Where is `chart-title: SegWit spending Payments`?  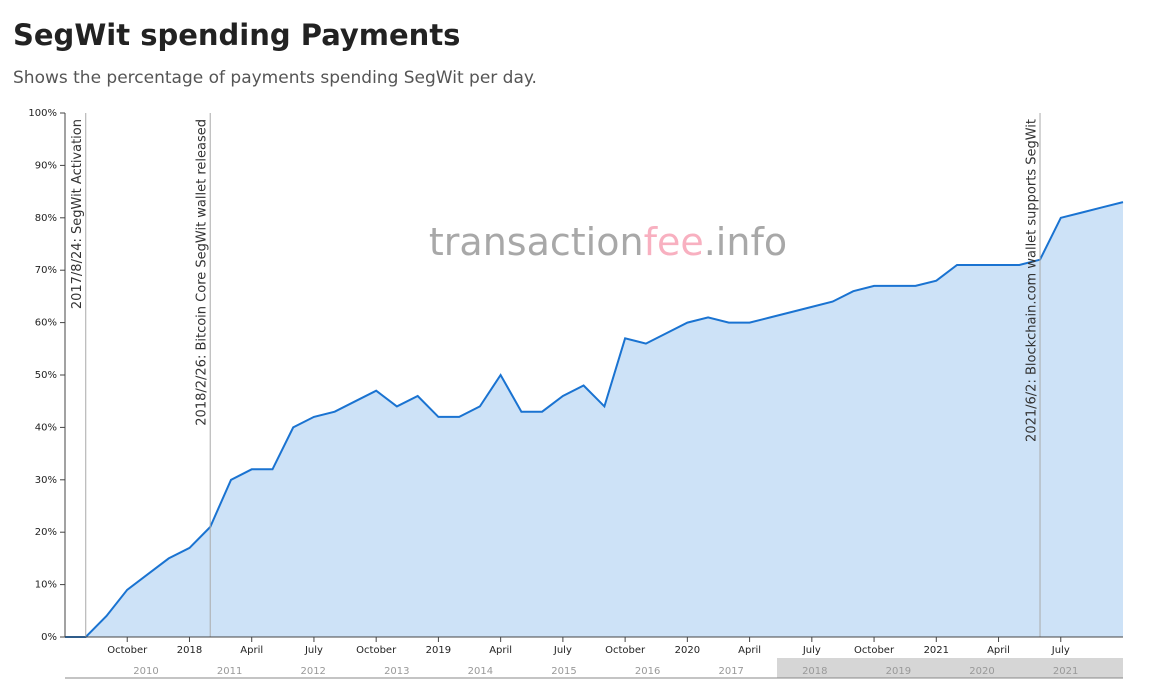 chart-title: SegWit spending Payments is located at coordinates (236, 35).